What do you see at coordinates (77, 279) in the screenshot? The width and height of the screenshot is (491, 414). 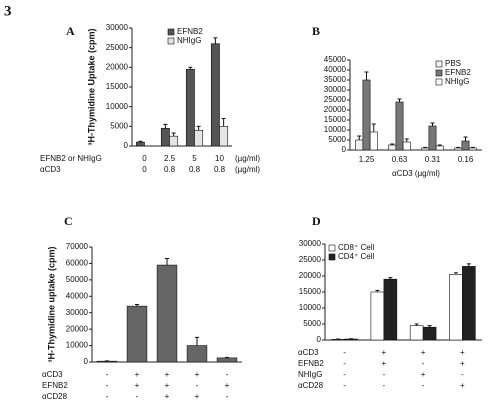 I see `y-tick-label: 50000` at bounding box center [77, 279].